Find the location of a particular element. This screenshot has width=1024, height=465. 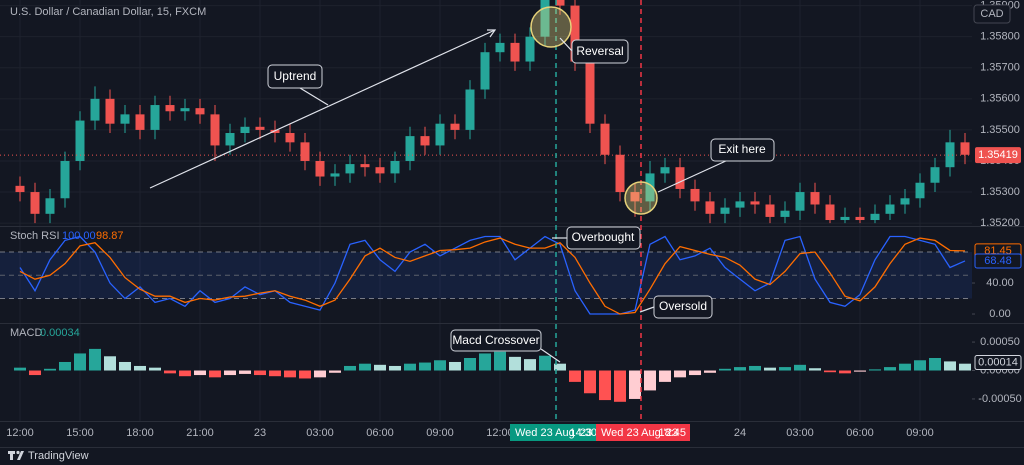

last-price-box is located at coordinates (998, 155).